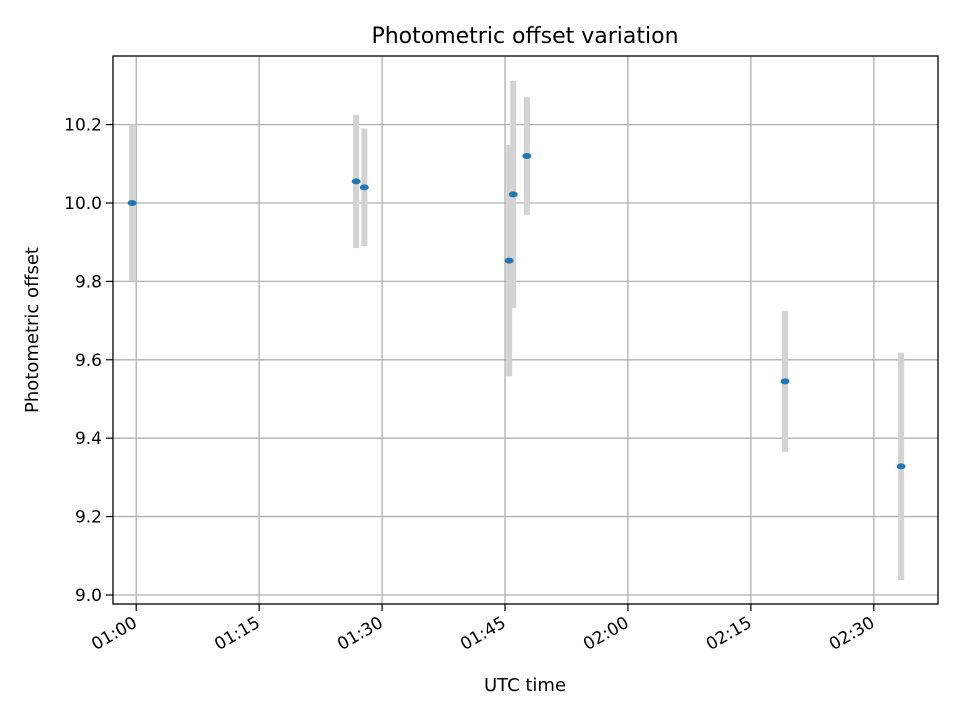 The width and height of the screenshot is (960, 720). What do you see at coordinates (88, 518) in the screenshot?
I see `y-tick-label: 9.2` at bounding box center [88, 518].